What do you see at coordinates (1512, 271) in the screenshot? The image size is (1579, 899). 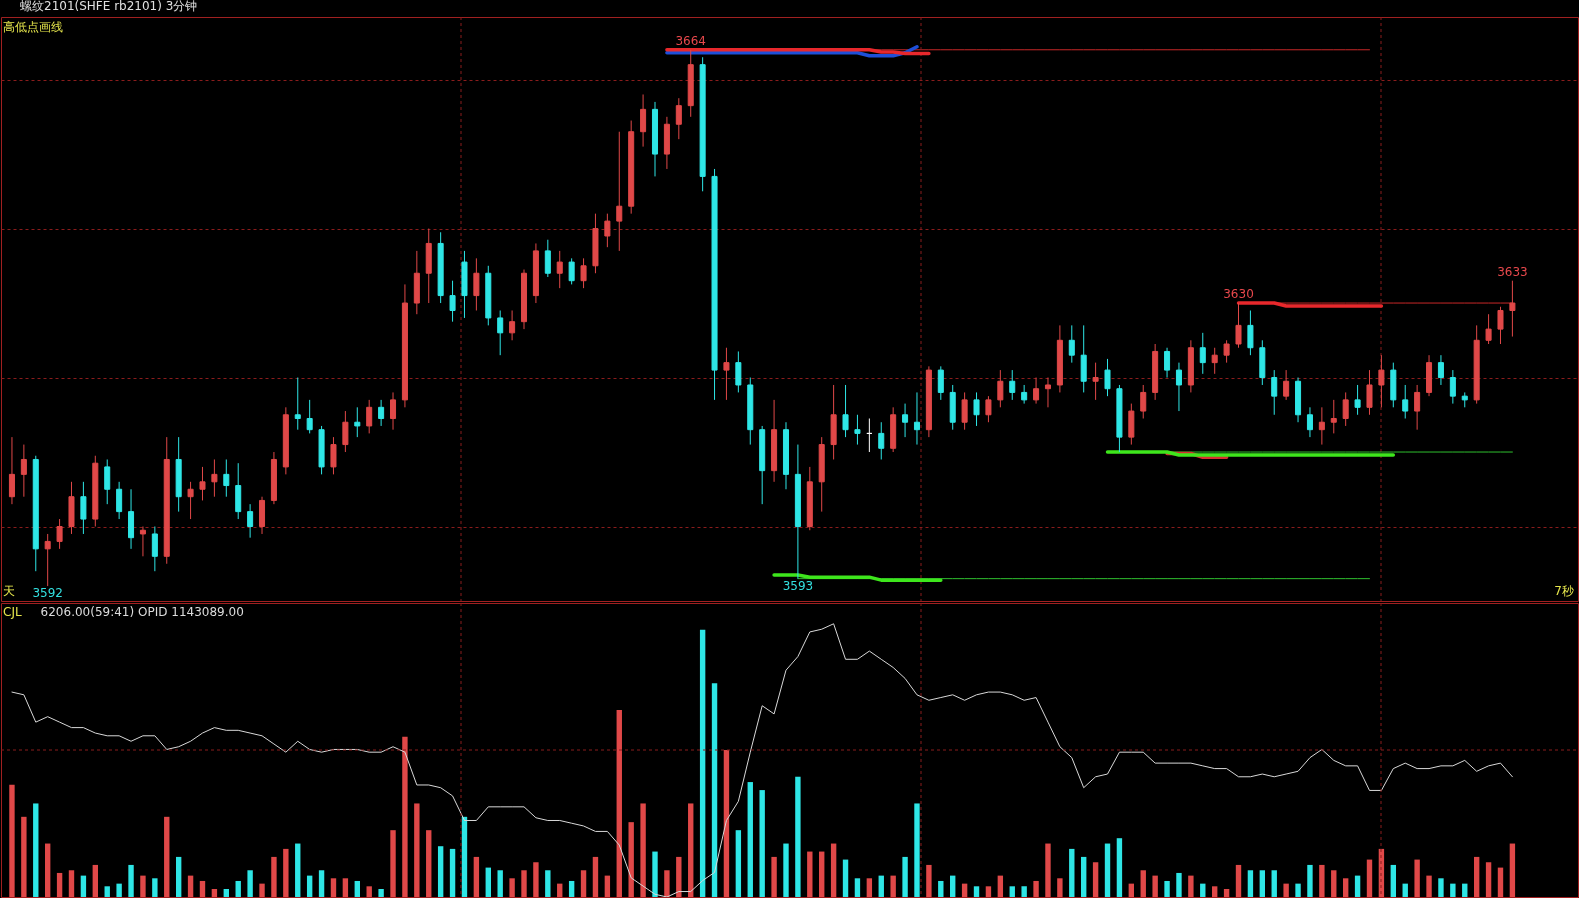 I see `annotation: 3633` at bounding box center [1512, 271].